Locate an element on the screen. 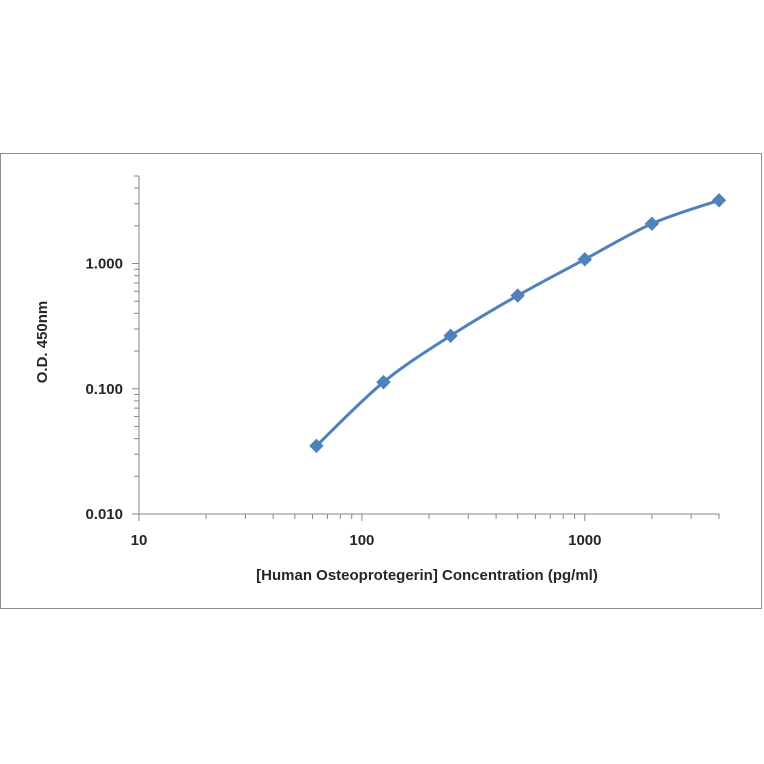 The height and width of the screenshot is (764, 764). y-tick-label: 1.000 is located at coordinates (104, 264).